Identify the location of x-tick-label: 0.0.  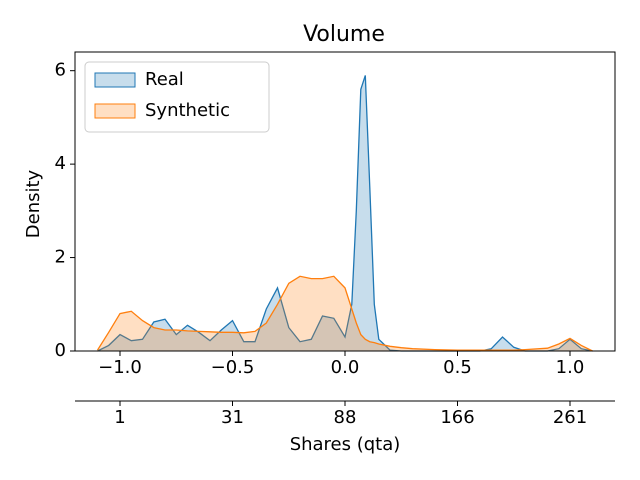
(345, 367).